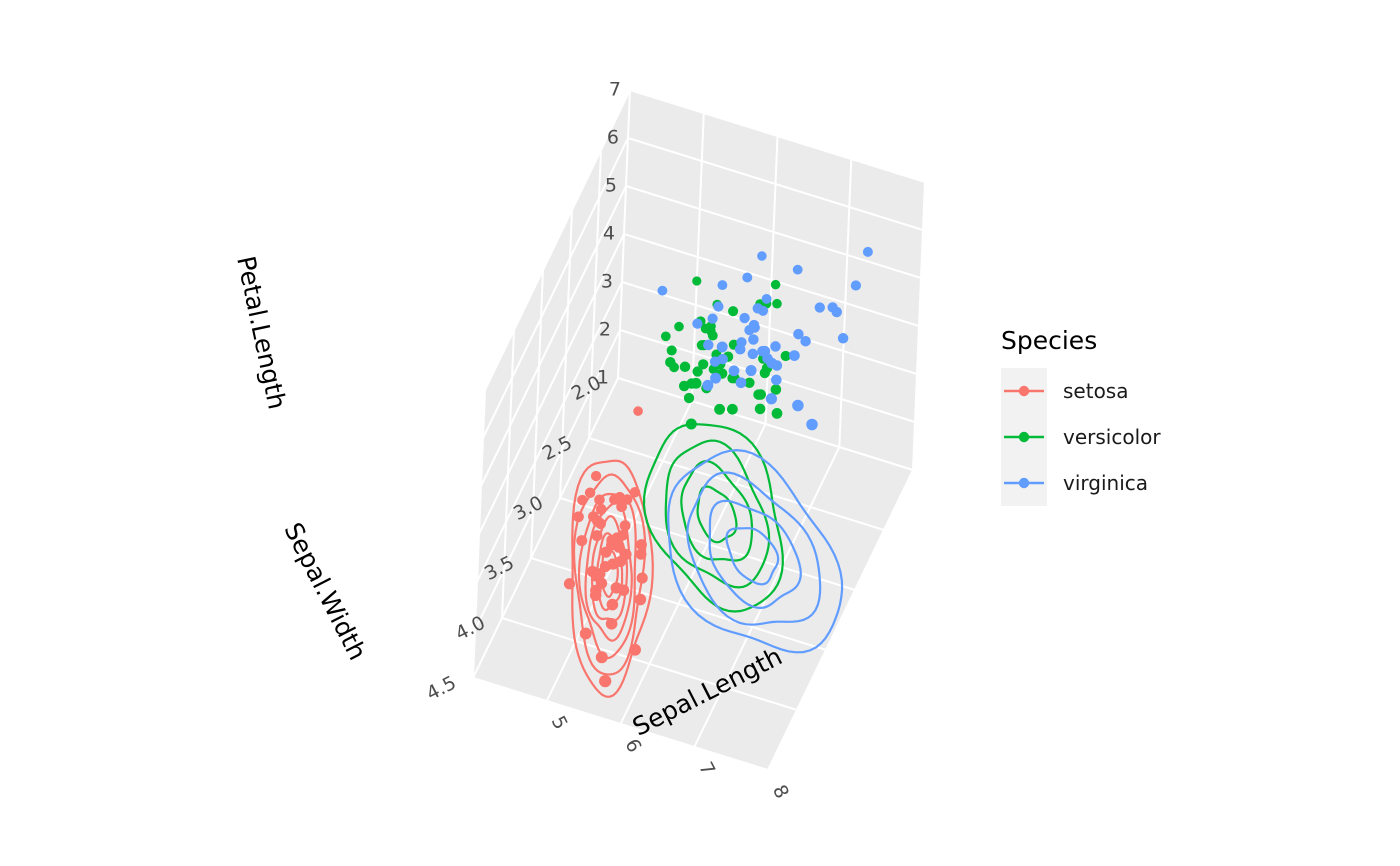 The image size is (1400, 866). I want to click on contour-versicolor, so click(717, 510).